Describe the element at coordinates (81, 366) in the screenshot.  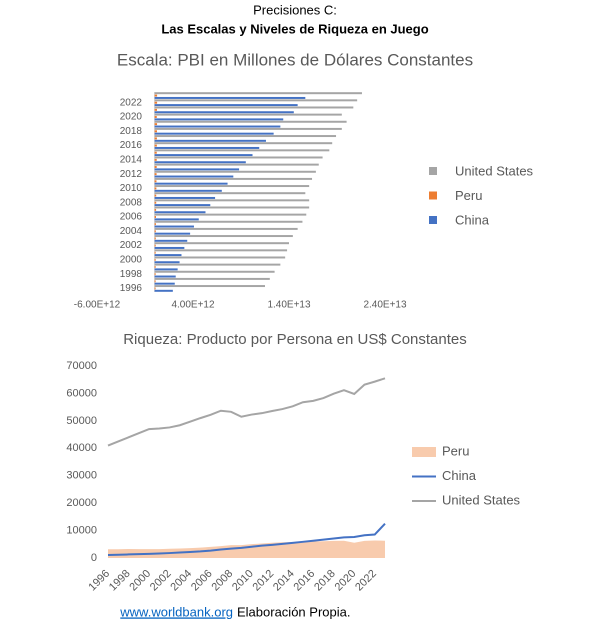
I see `y-tick-label: 70000` at that location.